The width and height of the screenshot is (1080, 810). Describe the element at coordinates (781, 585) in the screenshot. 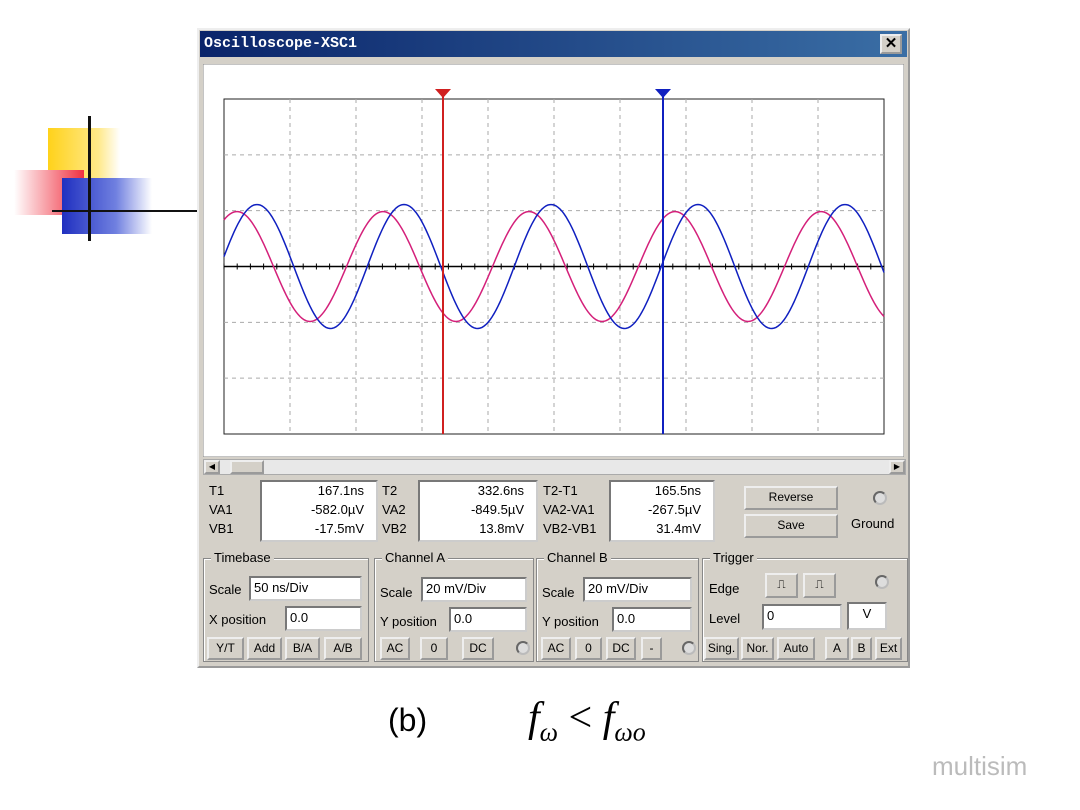

I see `edge-rise: ⎍` at that location.